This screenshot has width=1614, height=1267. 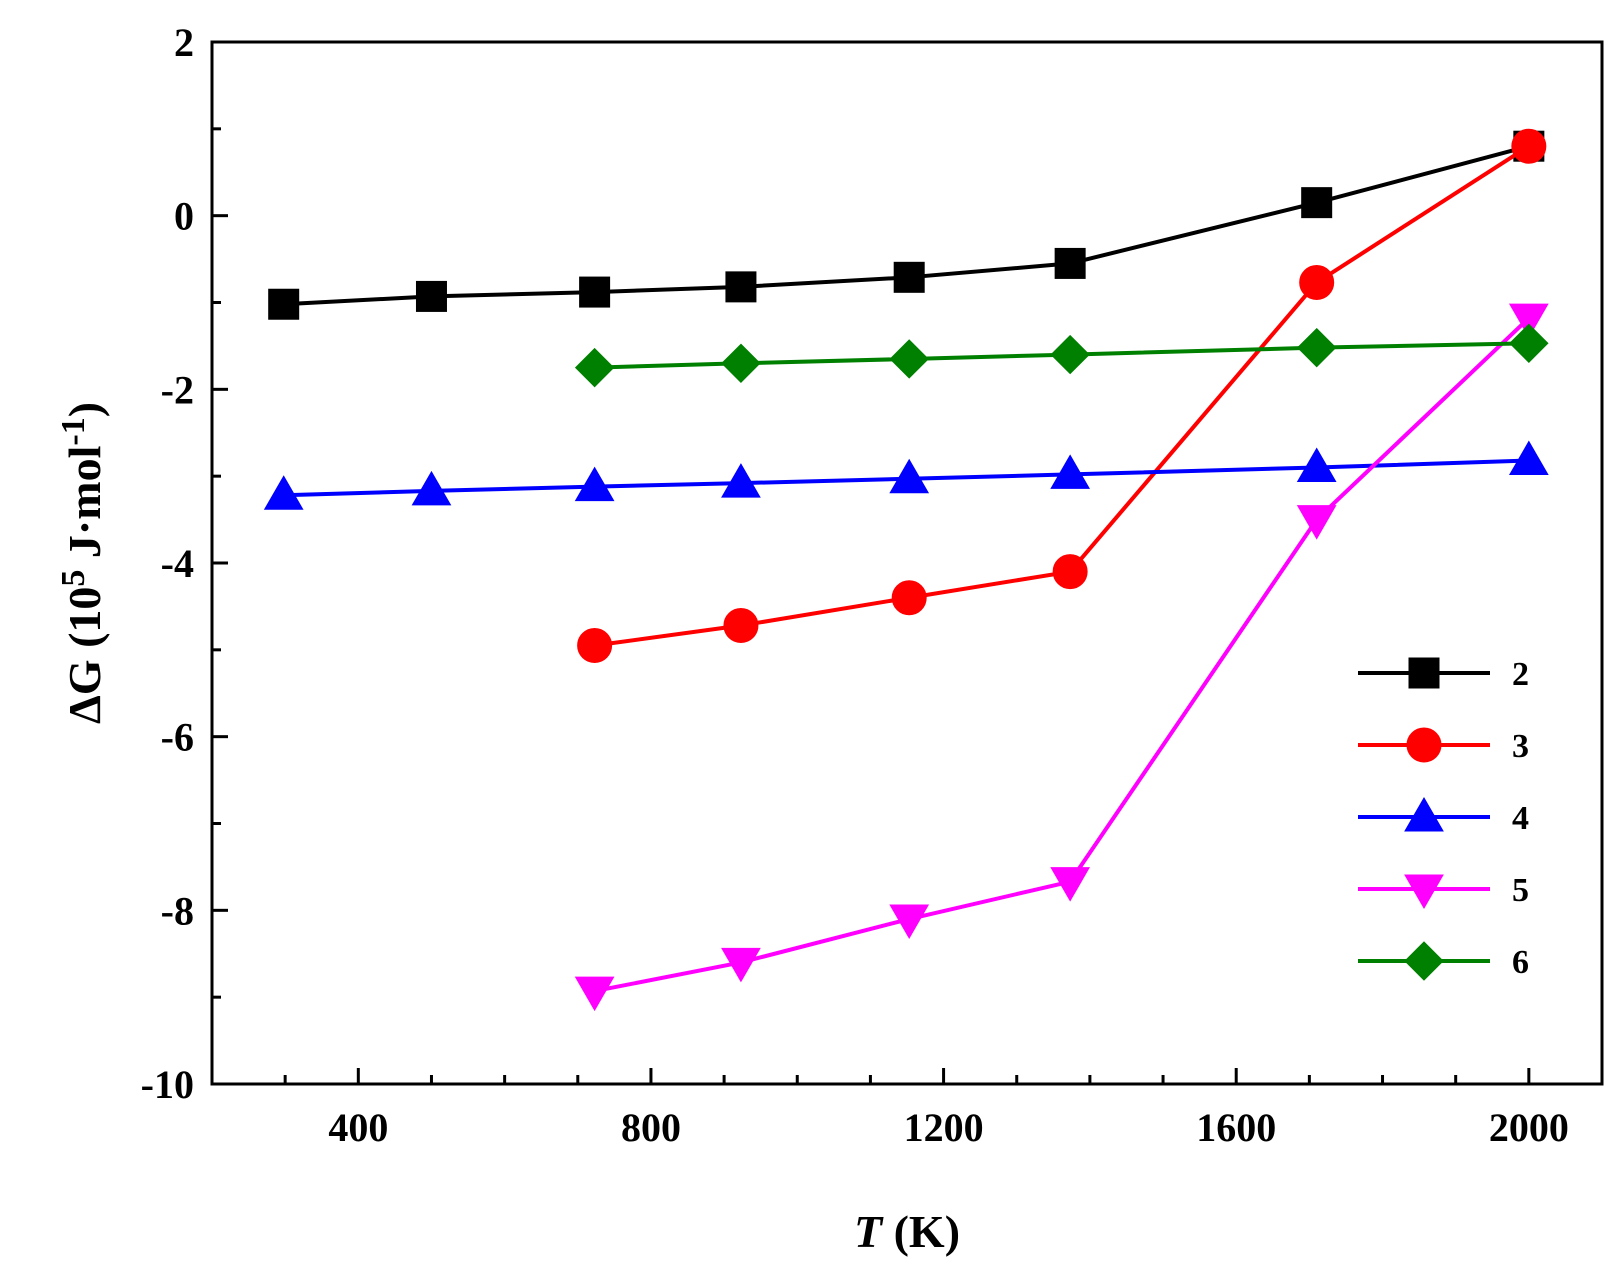 I want to click on x-axis-label: T (K), so click(x=907, y=1231).